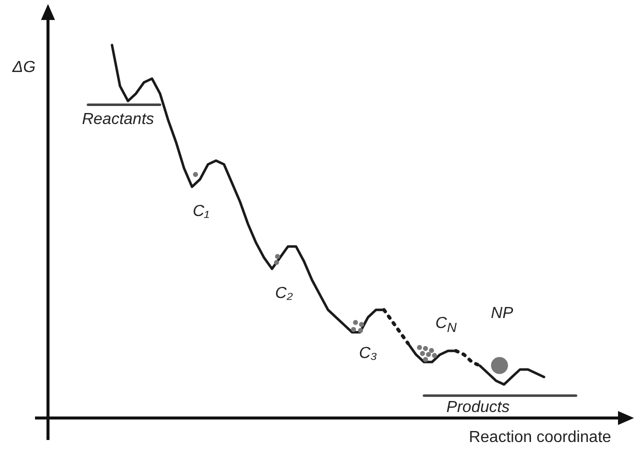 This screenshot has height=451, width=638. What do you see at coordinates (446, 325) in the screenshot?
I see `annotation: C$_{N}$` at bounding box center [446, 325].